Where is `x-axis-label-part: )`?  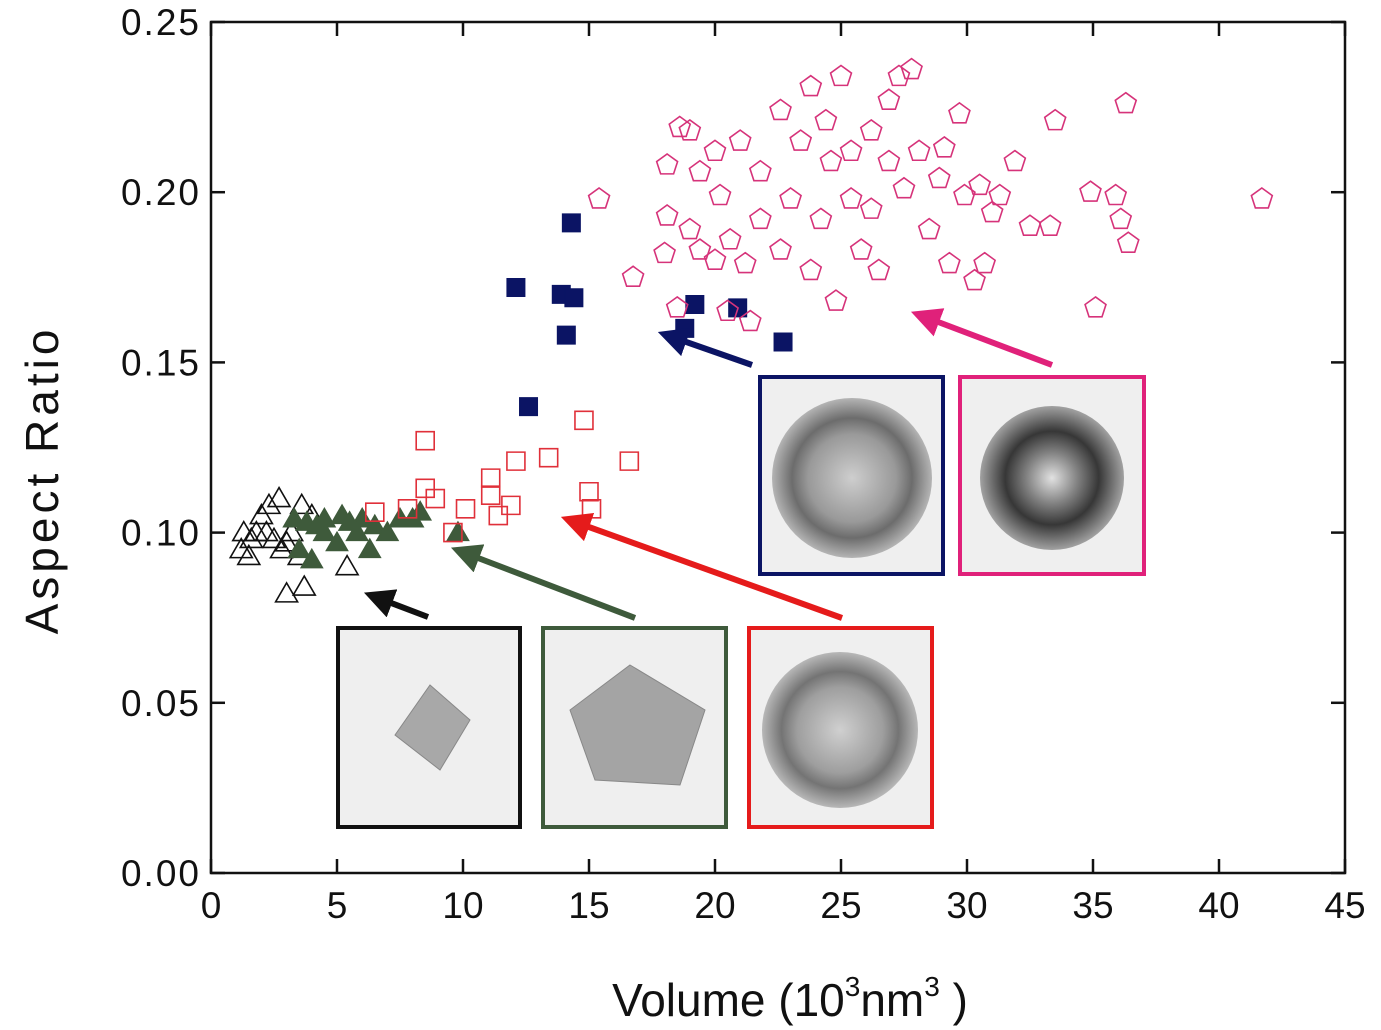
x-axis-label-part: ) is located at coordinates (954, 1000).